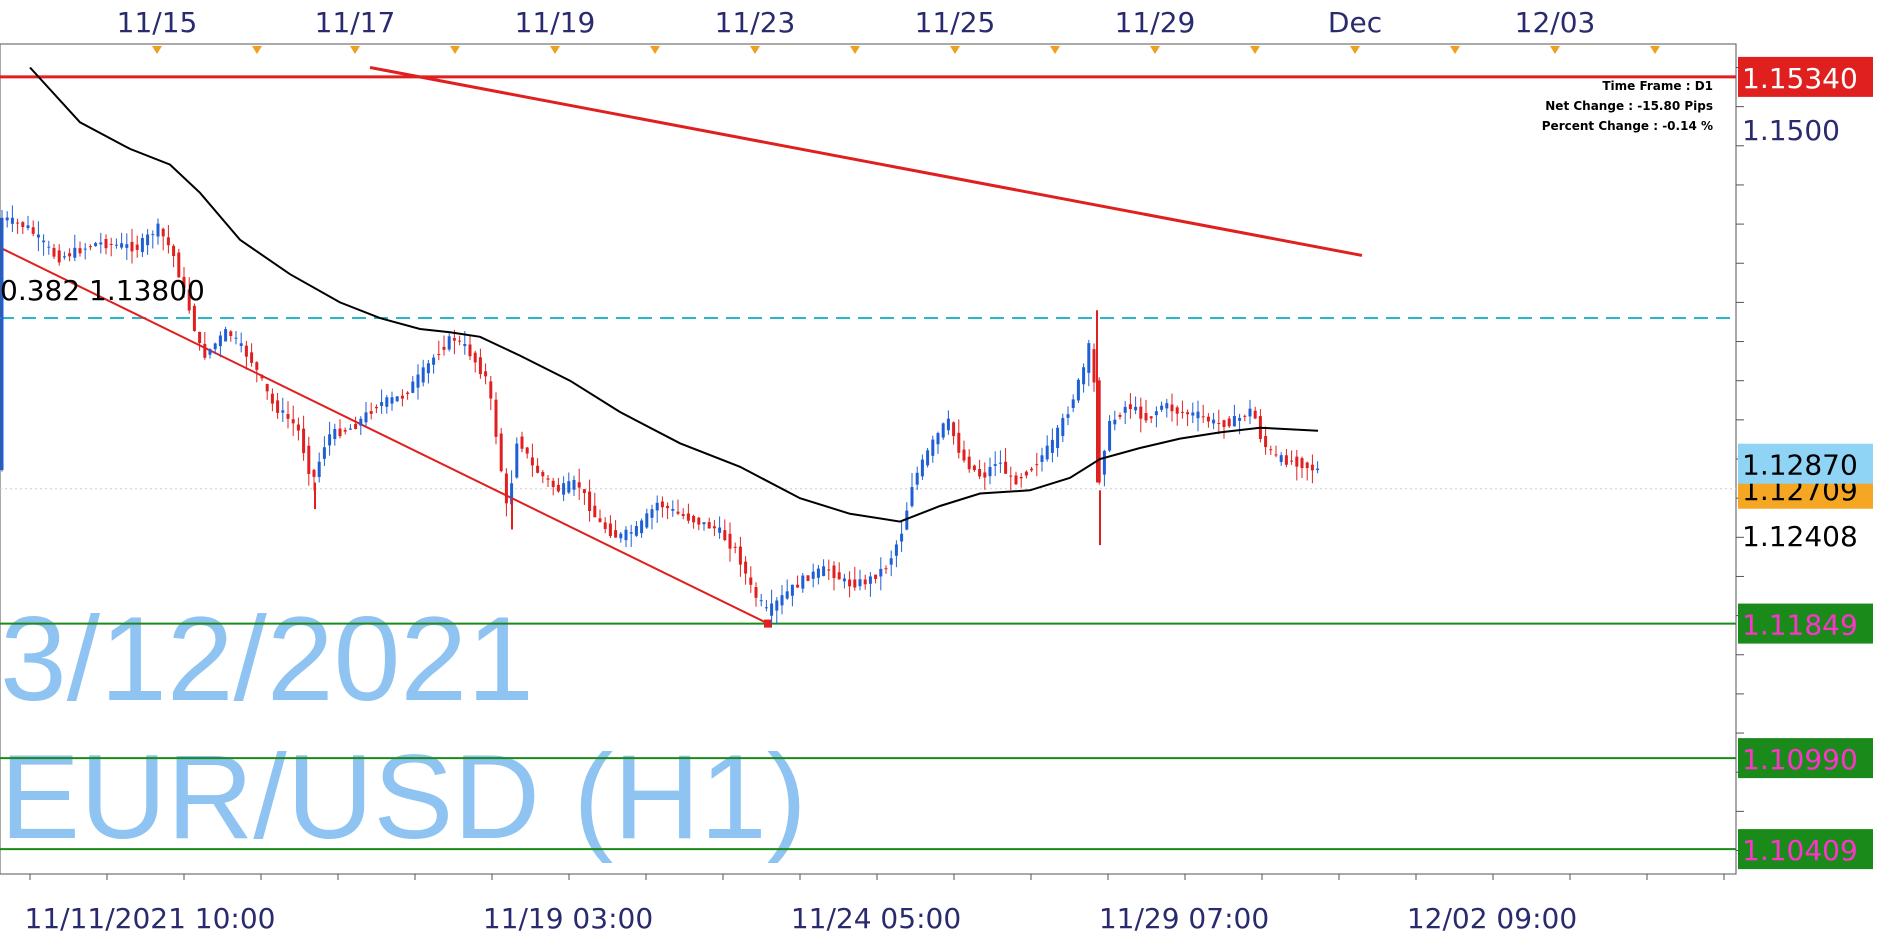  I want to click on top-date-tick: 11/19, so click(555, 22).